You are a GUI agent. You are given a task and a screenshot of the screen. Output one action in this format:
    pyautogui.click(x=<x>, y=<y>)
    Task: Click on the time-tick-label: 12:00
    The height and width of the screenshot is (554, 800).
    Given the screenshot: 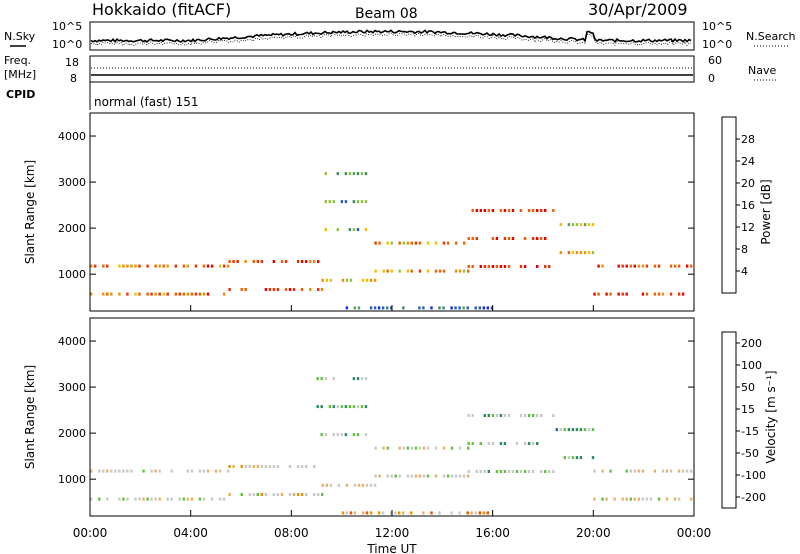 What is the action you would take?
    pyautogui.click(x=392, y=533)
    